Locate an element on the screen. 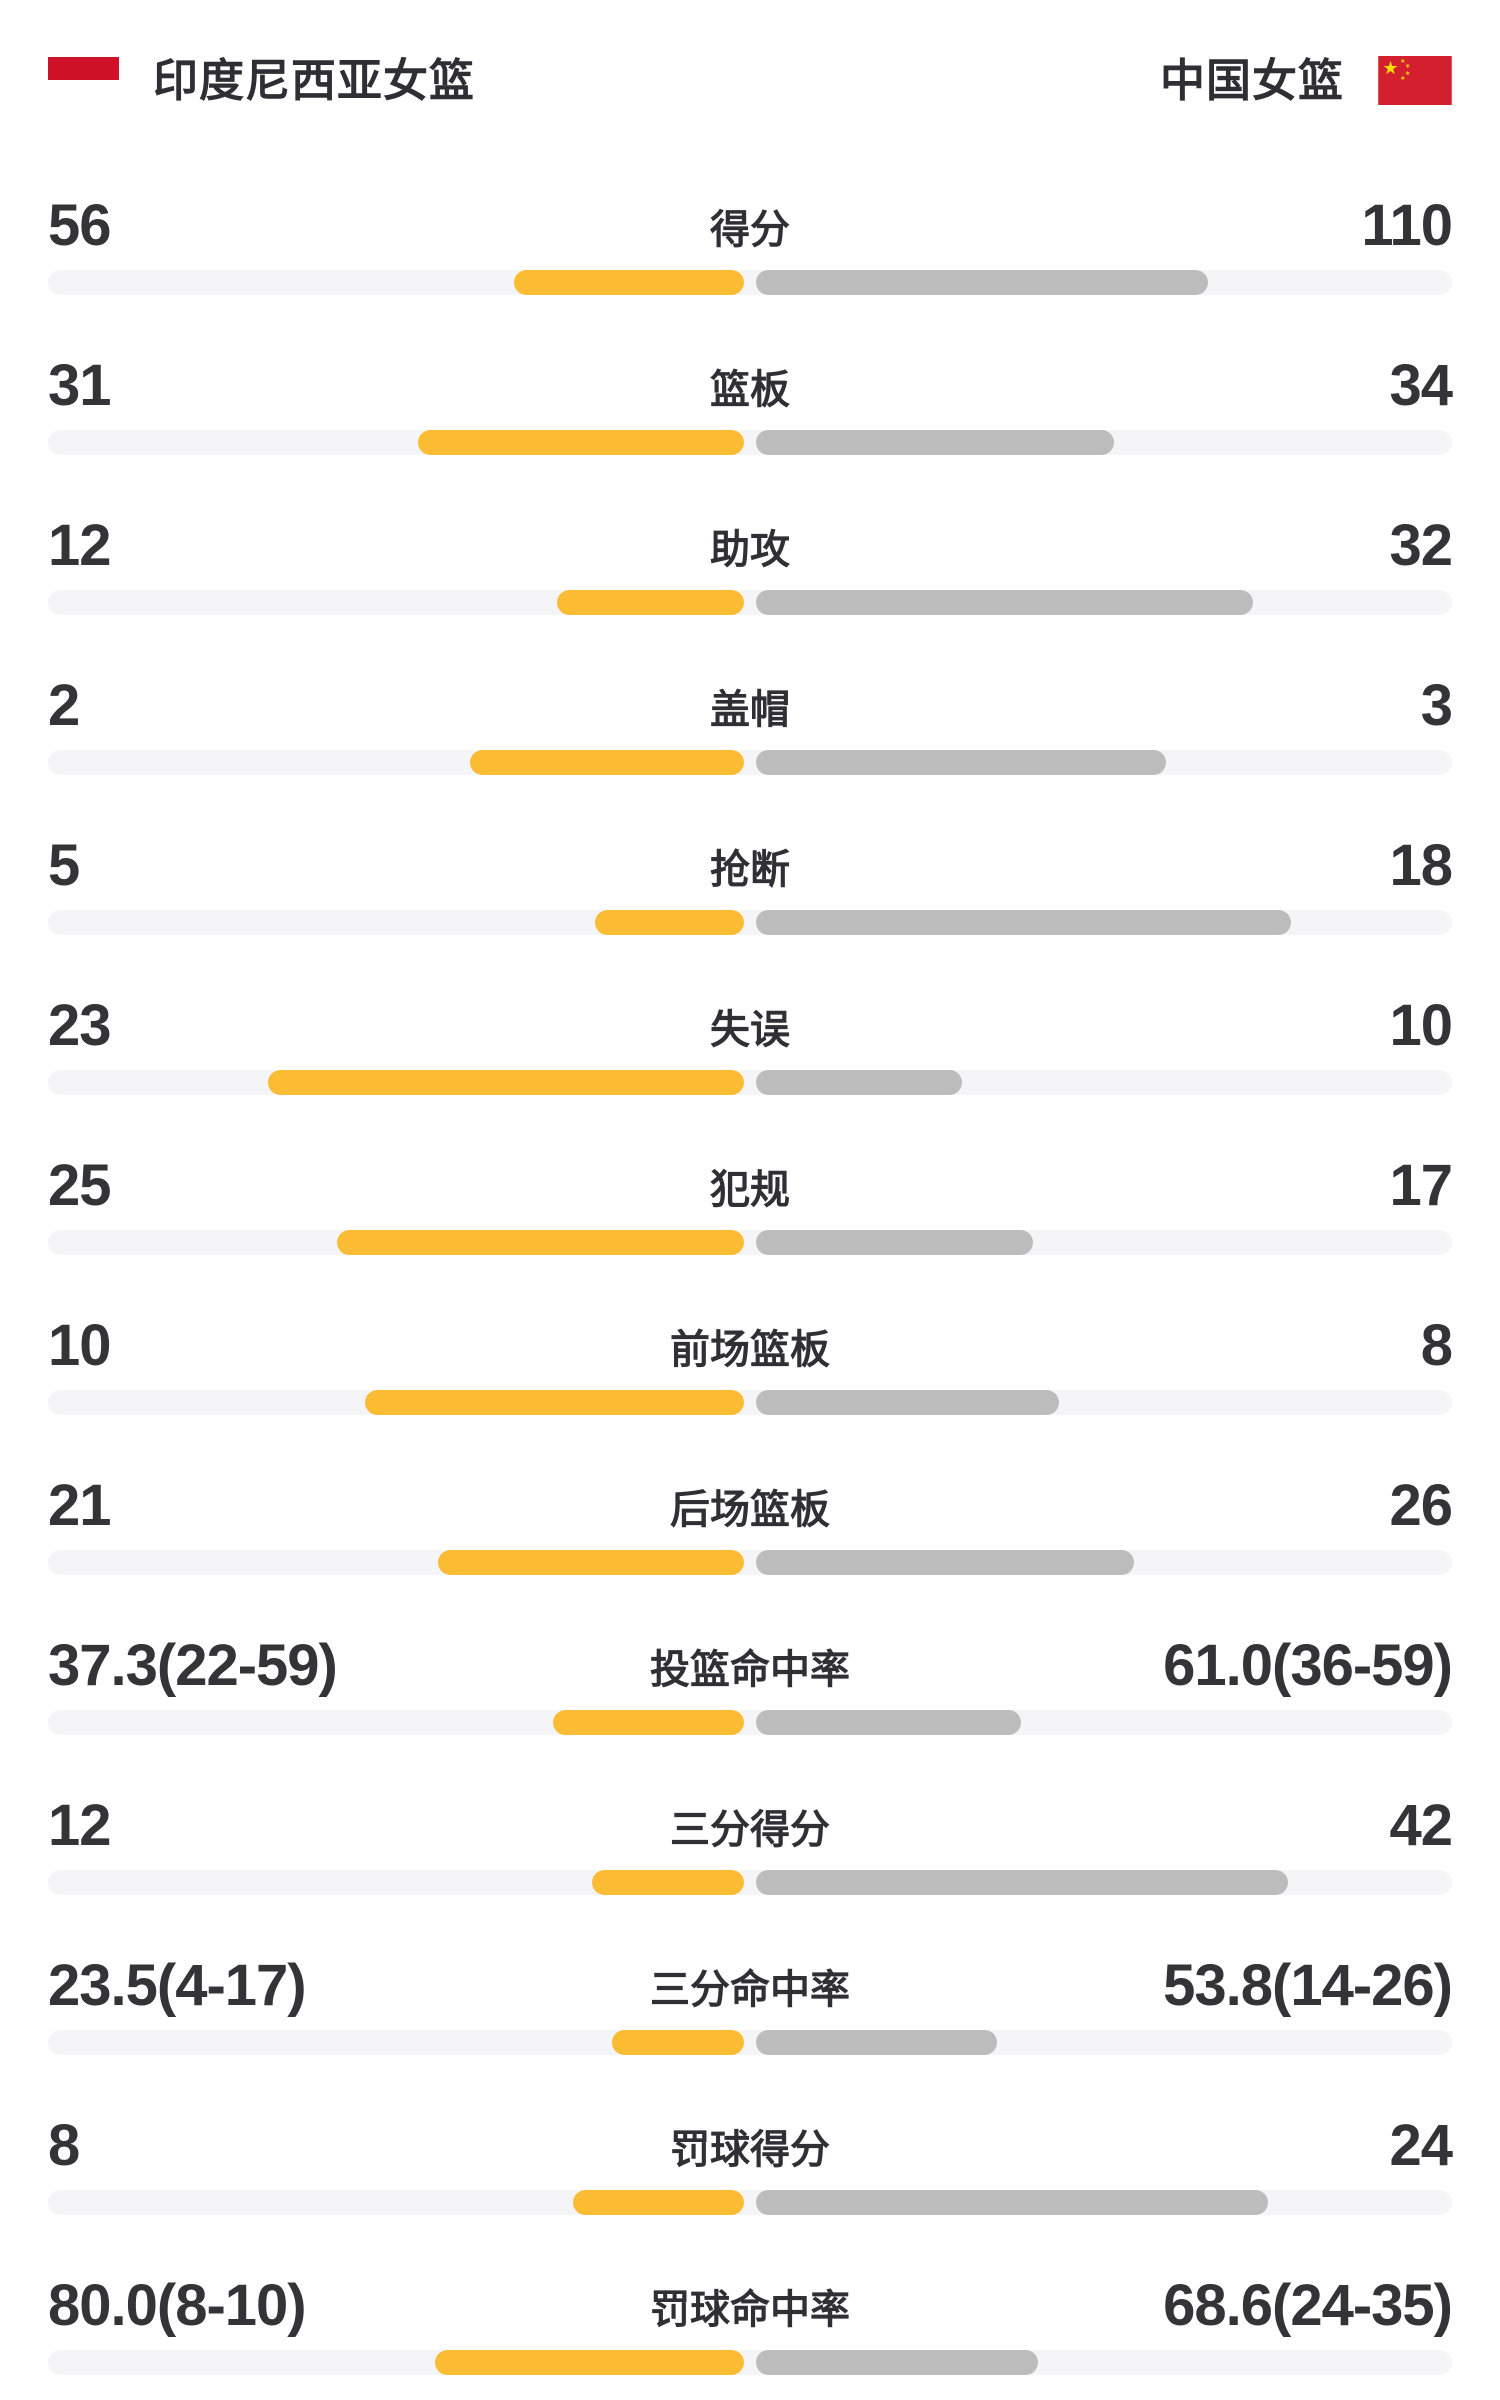 This screenshot has width=1500, height=2400. left-team-value: 37.3(22-59) is located at coordinates (193, 1665).